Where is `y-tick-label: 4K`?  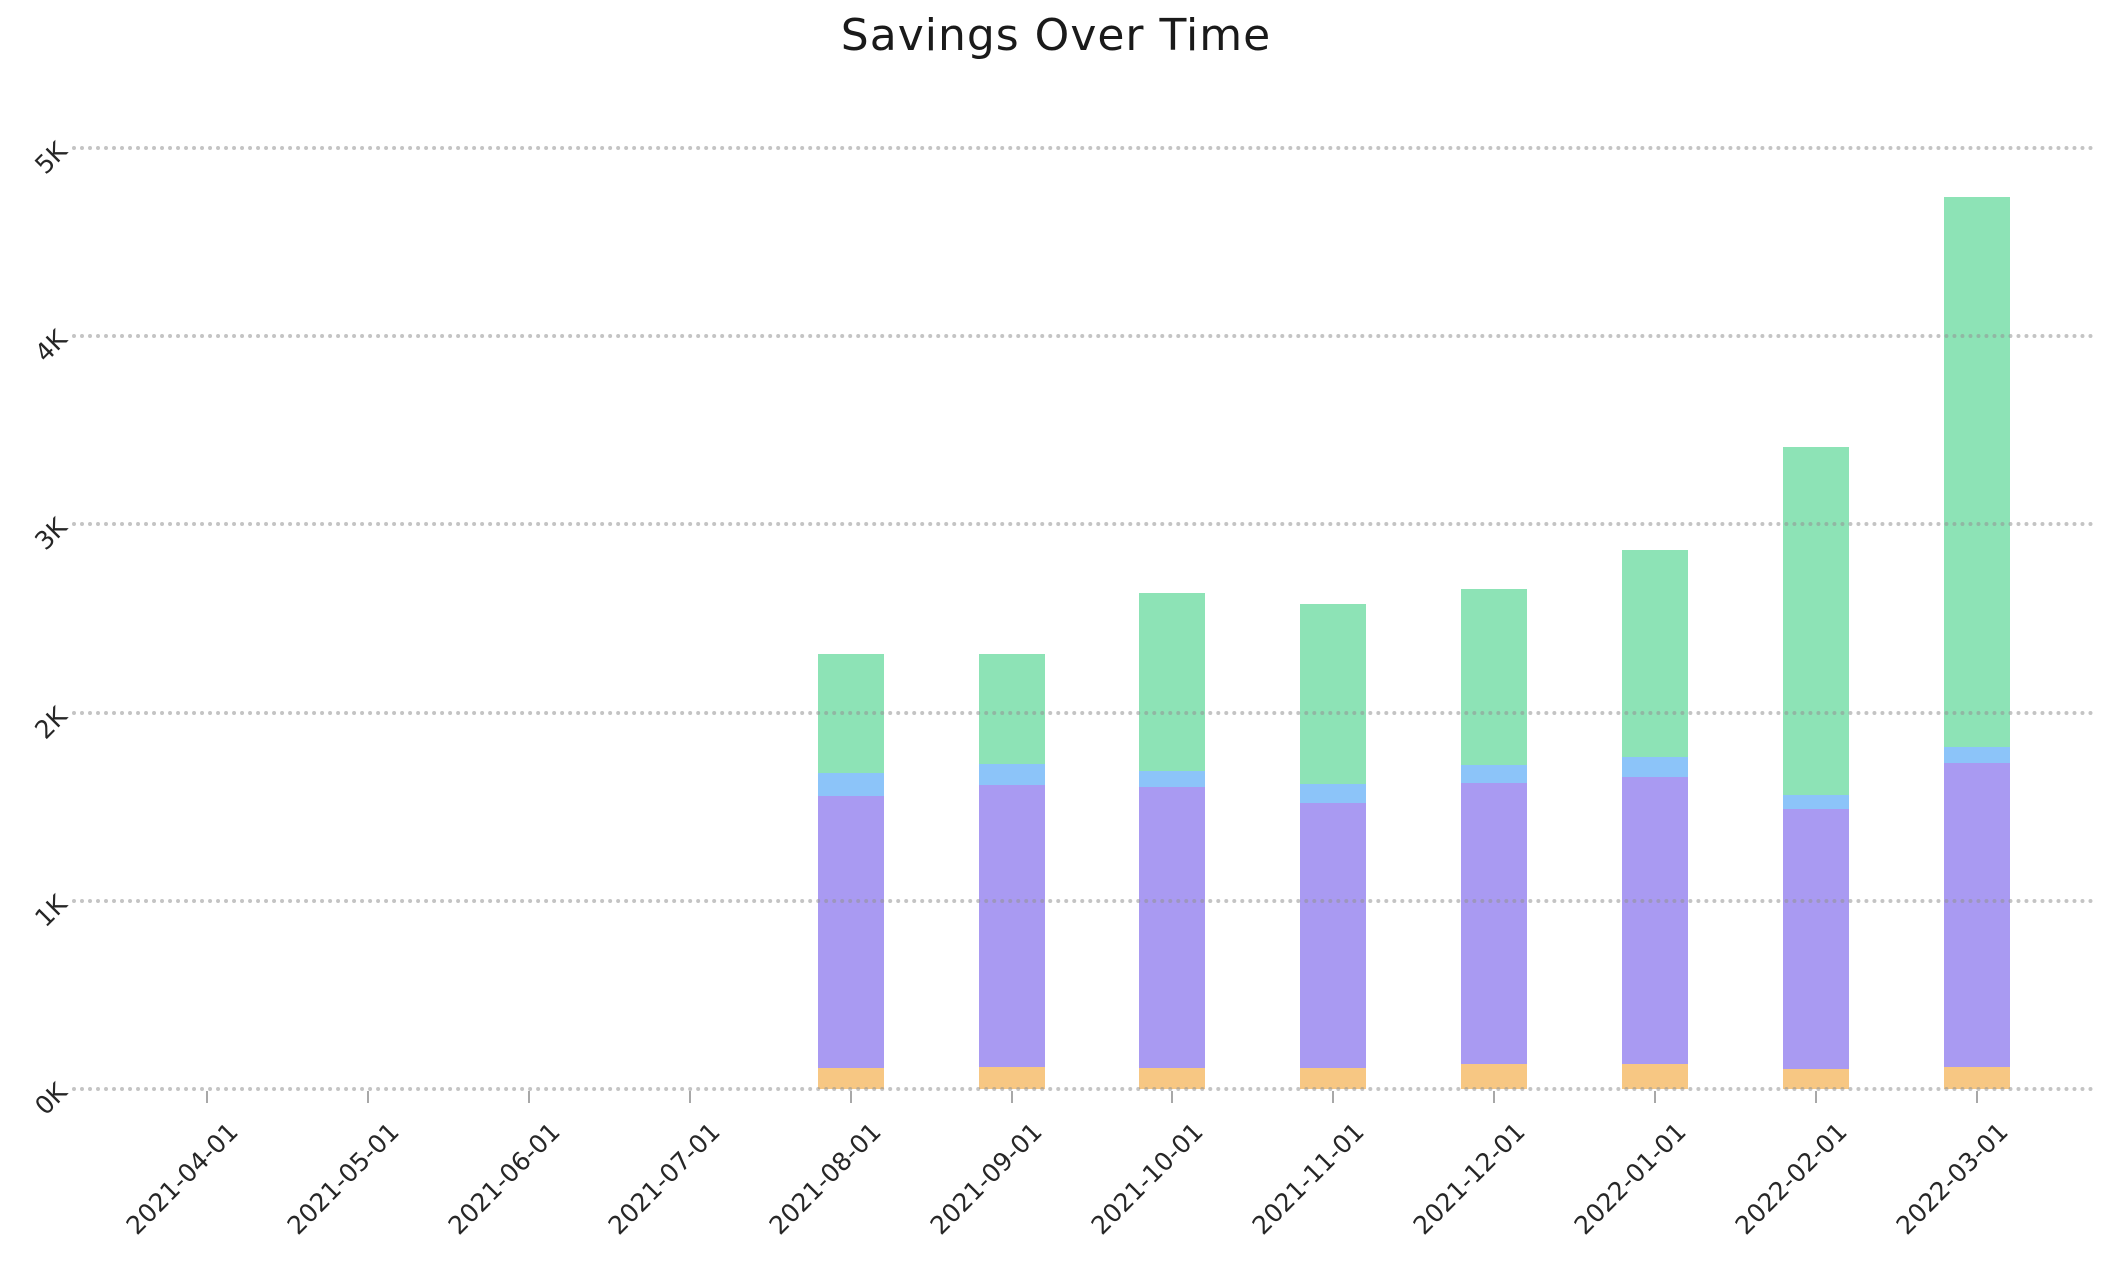 y-tick-label: 4K is located at coordinates (50, 346).